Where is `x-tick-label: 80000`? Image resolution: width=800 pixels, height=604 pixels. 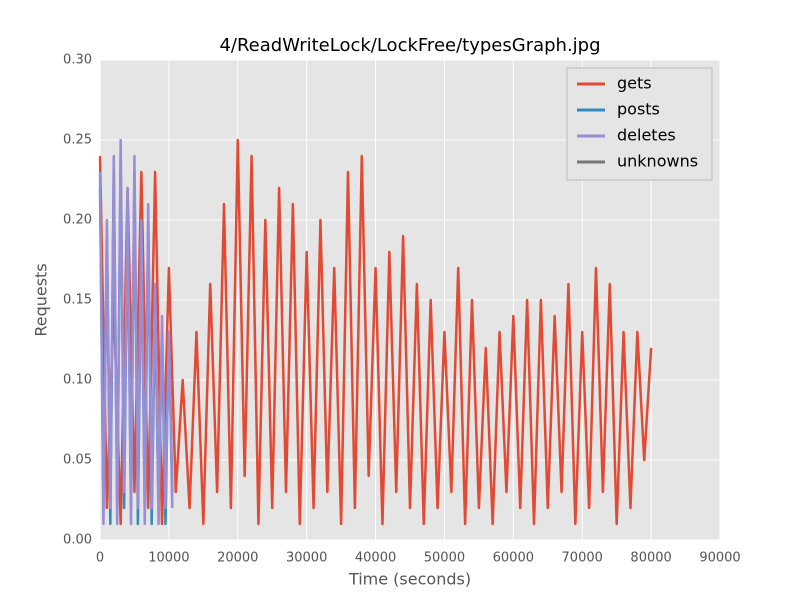 x-tick-label: 80000 is located at coordinates (650, 558).